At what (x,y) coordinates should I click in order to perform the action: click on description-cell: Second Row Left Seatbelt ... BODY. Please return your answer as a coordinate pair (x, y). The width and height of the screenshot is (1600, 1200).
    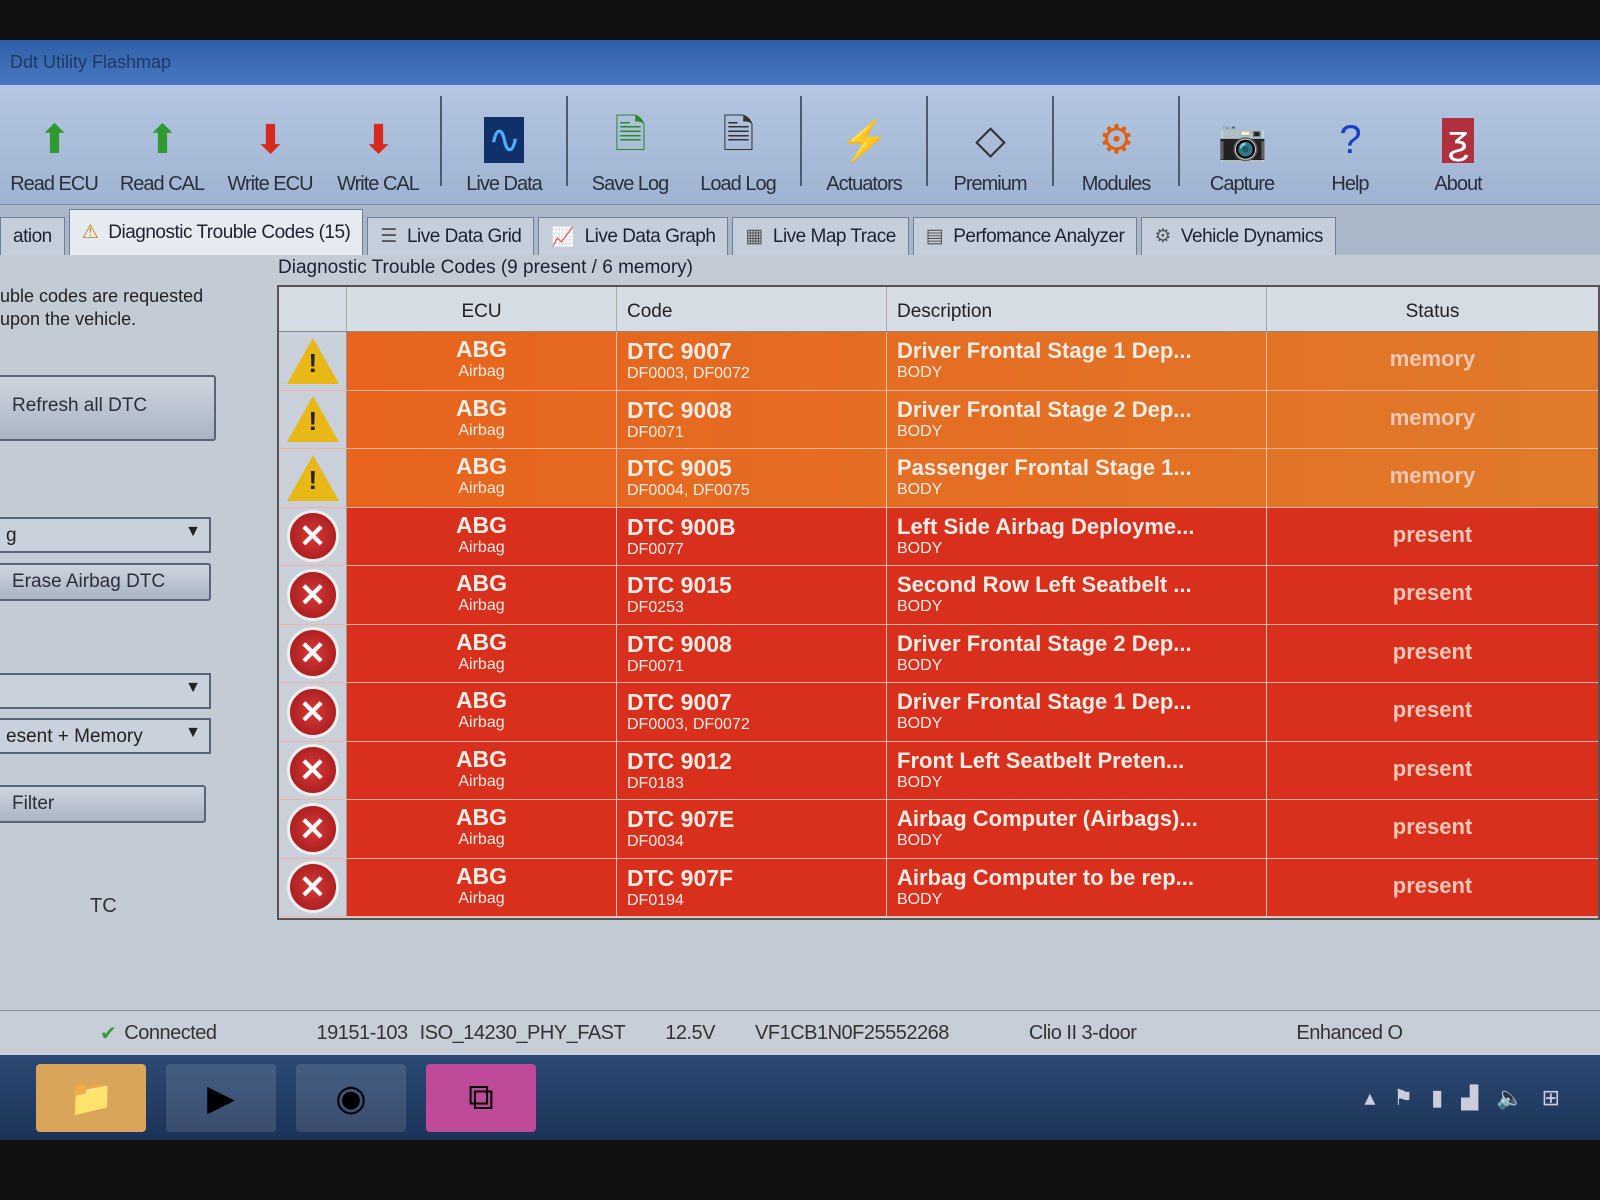
    Looking at the image, I should click on (1077, 595).